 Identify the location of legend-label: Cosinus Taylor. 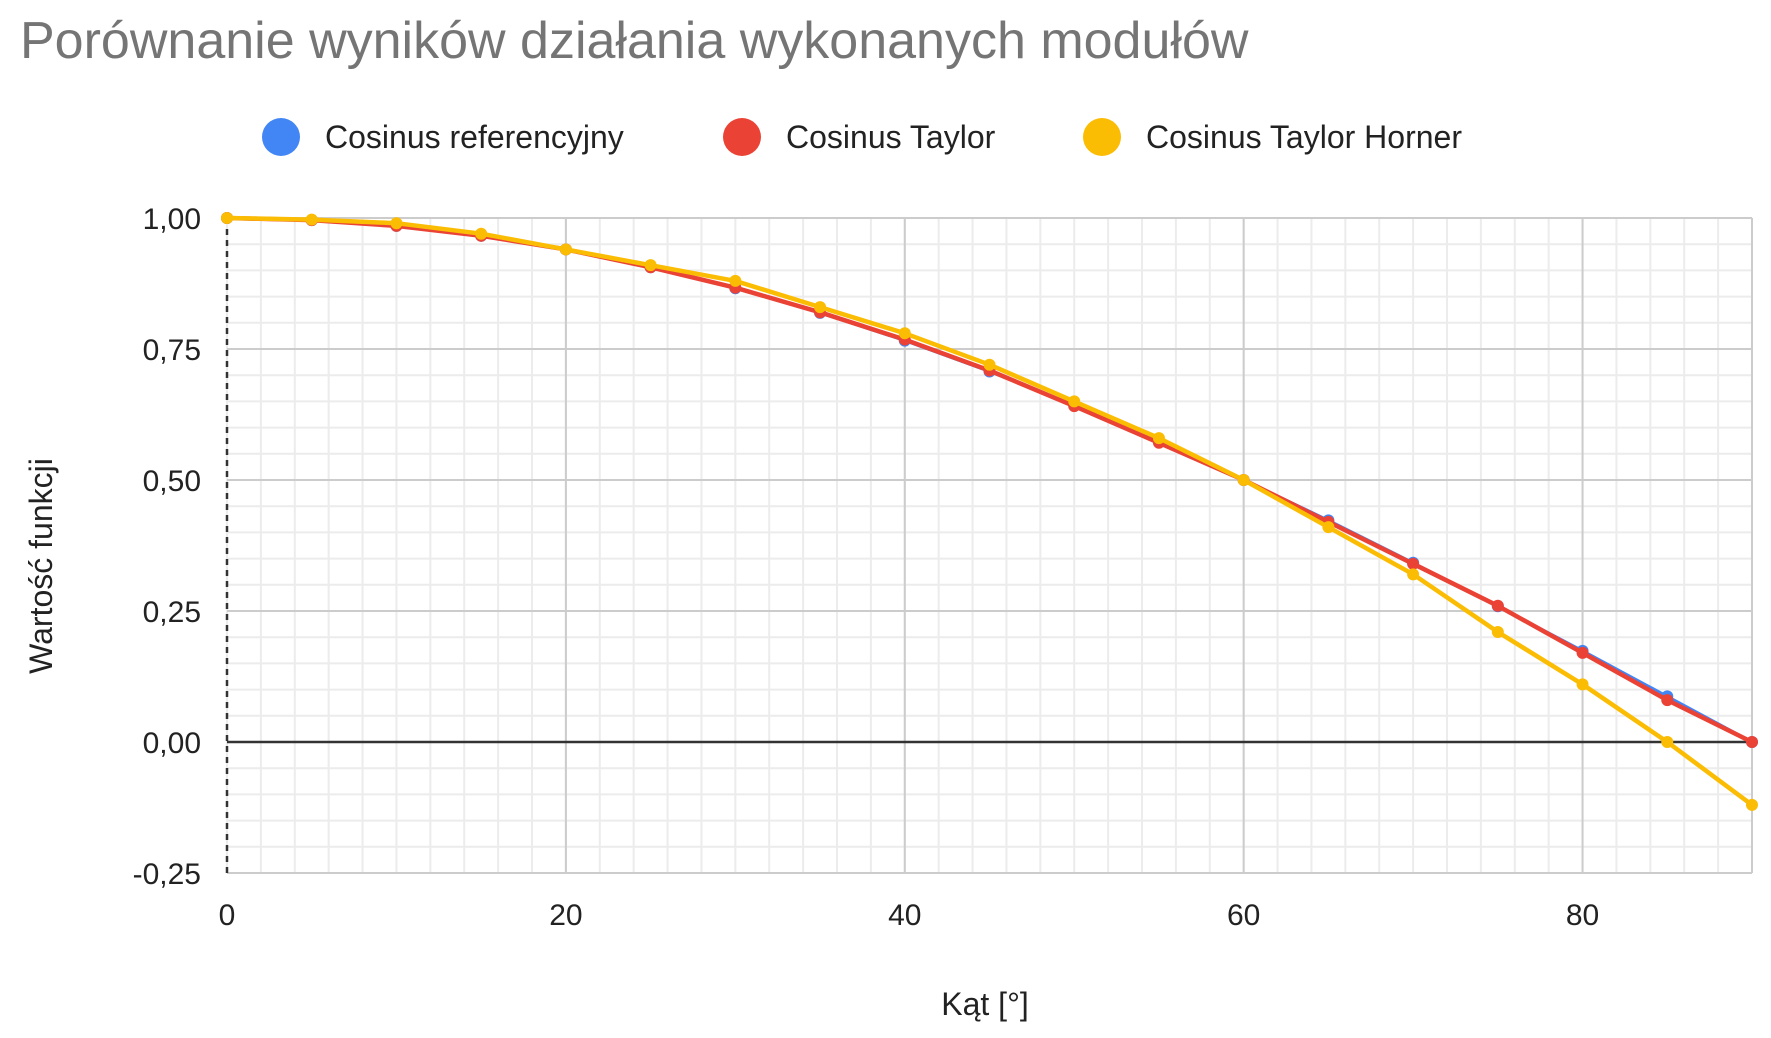
(891, 137).